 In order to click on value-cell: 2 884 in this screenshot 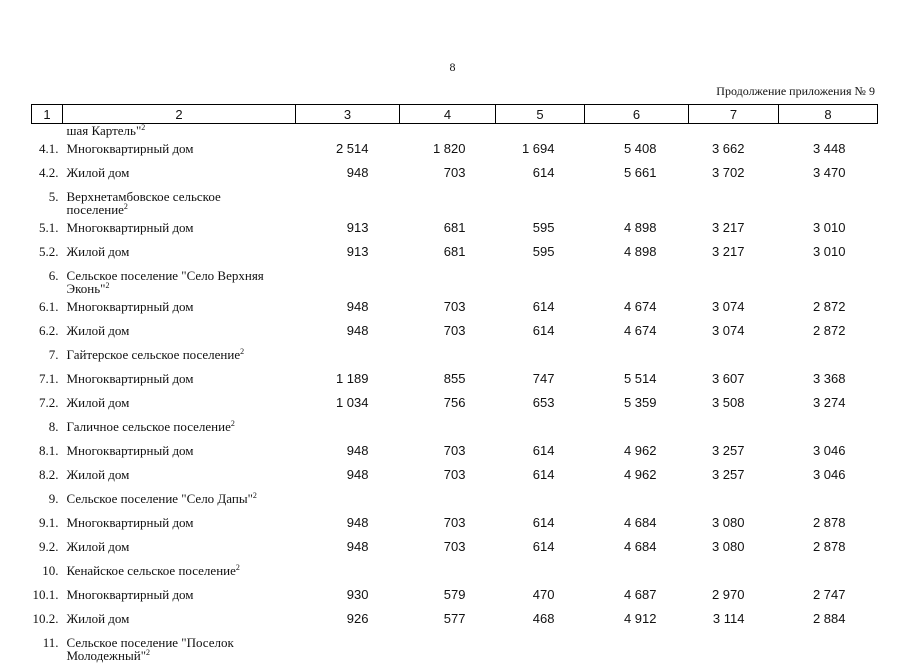, I will do `click(829, 618)`.